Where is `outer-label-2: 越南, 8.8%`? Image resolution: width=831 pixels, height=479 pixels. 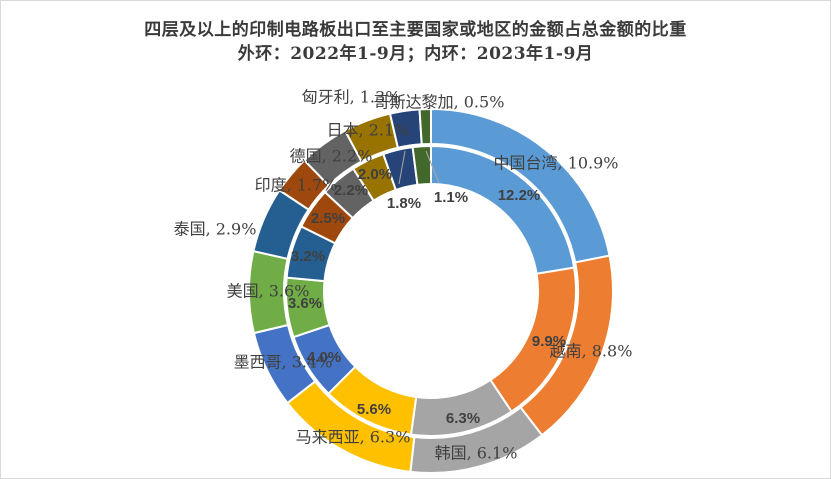 outer-label-2: 越南, 8.8% is located at coordinates (591, 351).